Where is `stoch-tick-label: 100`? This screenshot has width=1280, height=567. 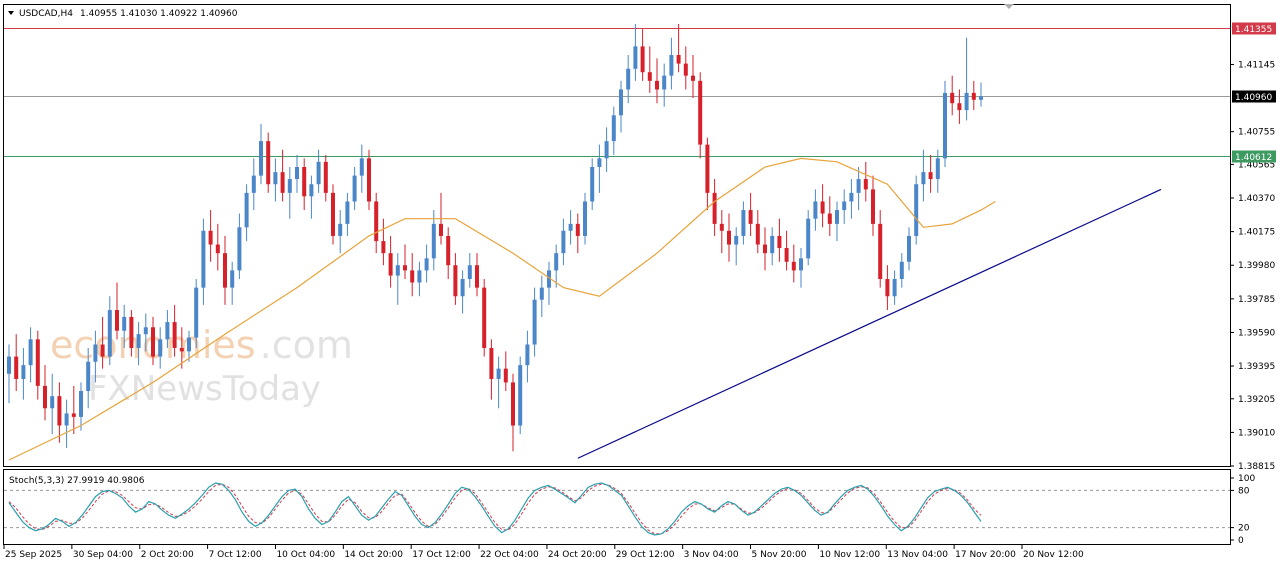
stoch-tick-label: 100 is located at coordinates (1246, 479).